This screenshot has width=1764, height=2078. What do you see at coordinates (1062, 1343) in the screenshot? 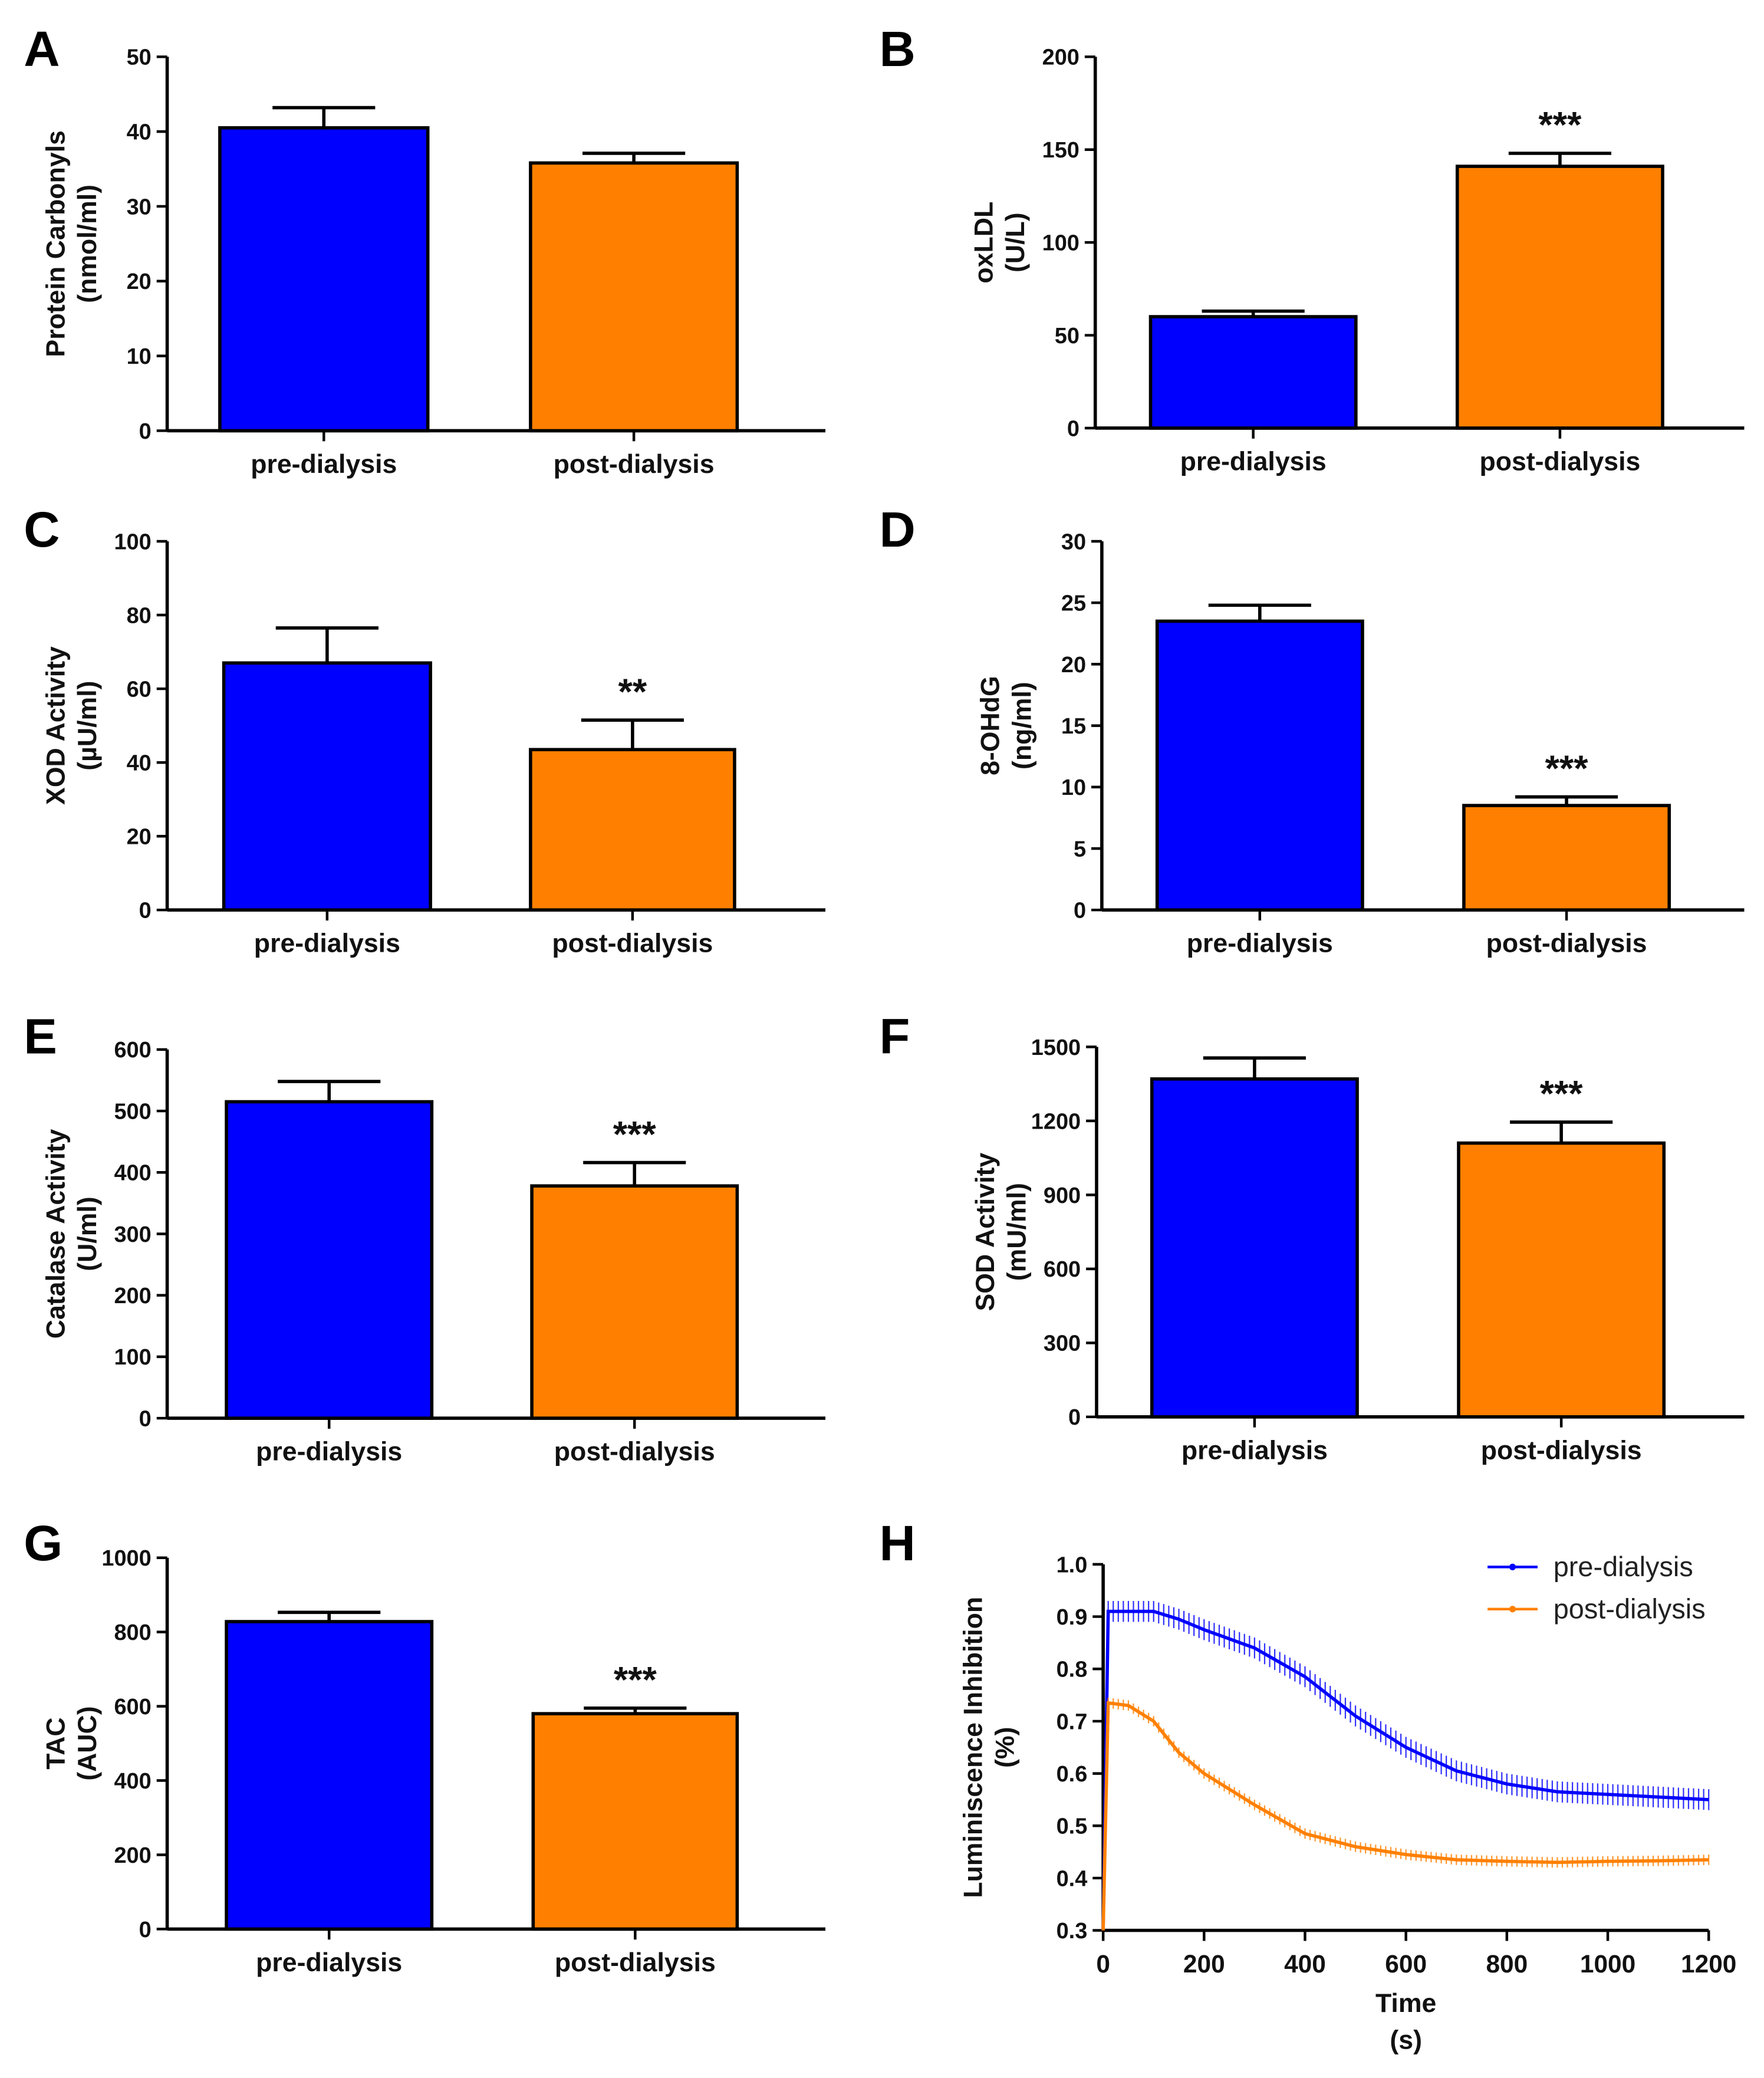
I see `y-tick-label: 300` at bounding box center [1062, 1343].